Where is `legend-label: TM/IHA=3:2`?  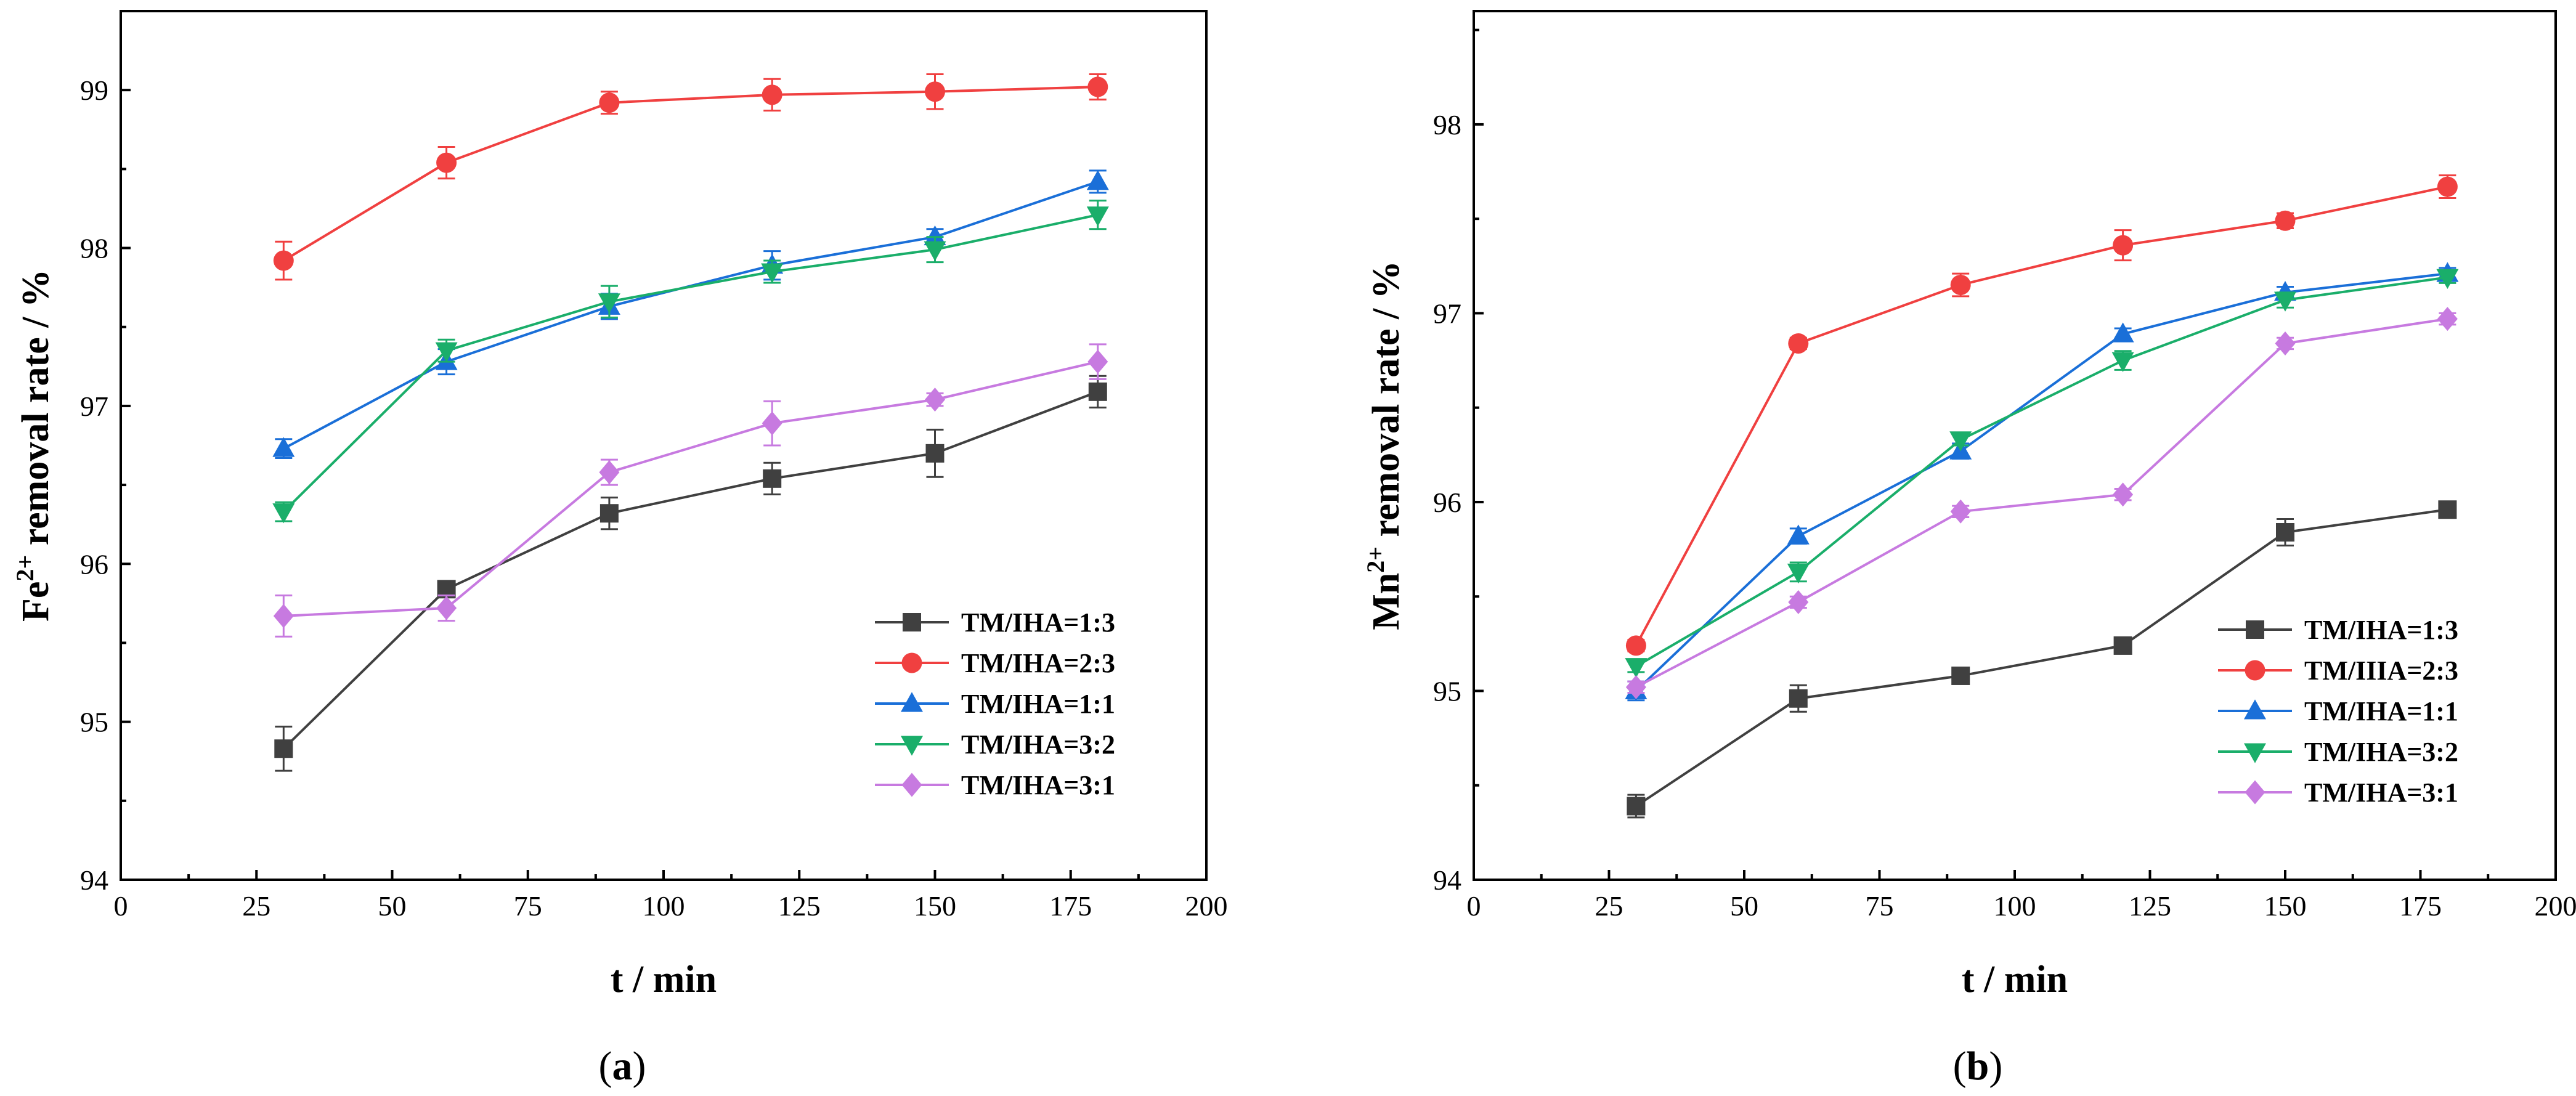 legend-label: TM/IHA=3:2 is located at coordinates (2381, 752).